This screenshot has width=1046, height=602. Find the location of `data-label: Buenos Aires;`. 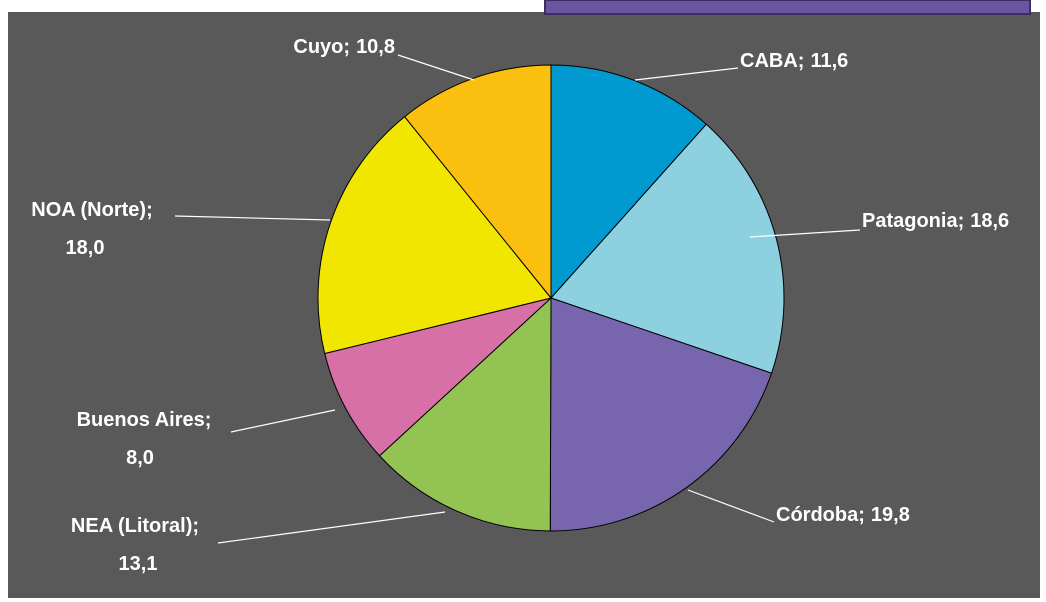

data-label: Buenos Aires; is located at coordinates (144, 420).